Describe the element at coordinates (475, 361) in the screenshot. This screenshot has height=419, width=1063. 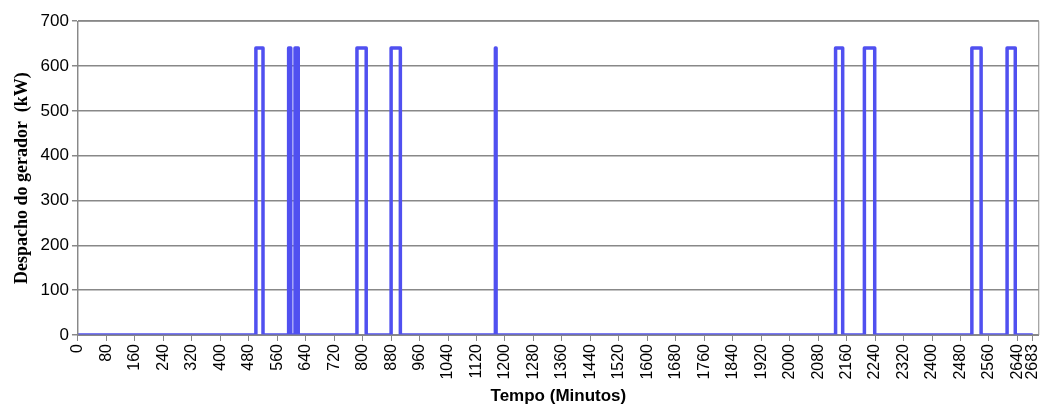
I see `x-tick-label: 1120` at that location.